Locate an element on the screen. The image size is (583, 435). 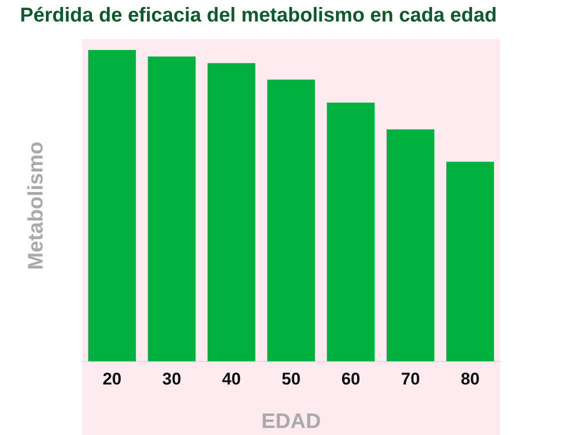
x-tick-label: 50 is located at coordinates (291, 378).